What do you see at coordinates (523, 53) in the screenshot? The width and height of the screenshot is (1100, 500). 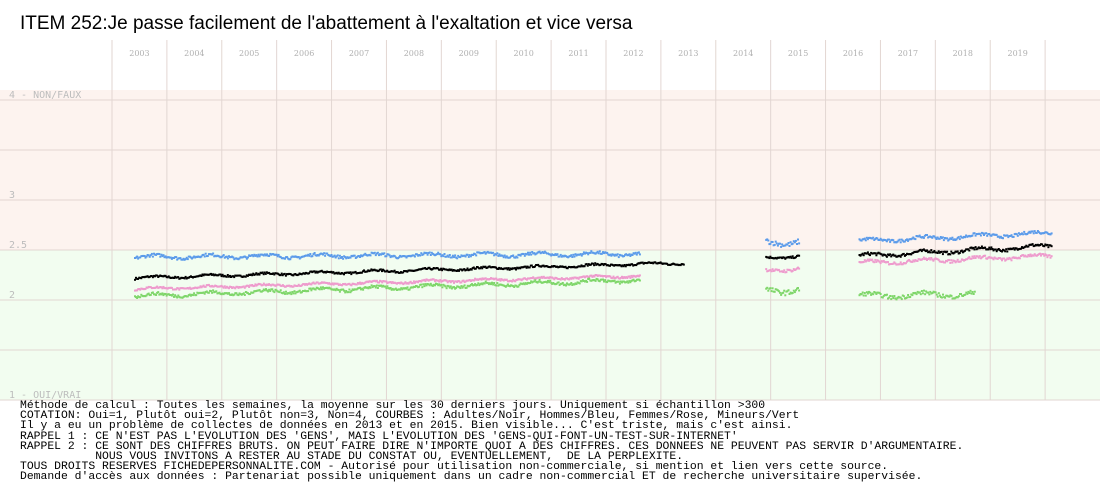 I see `x-tick-label: 2010` at bounding box center [523, 53].